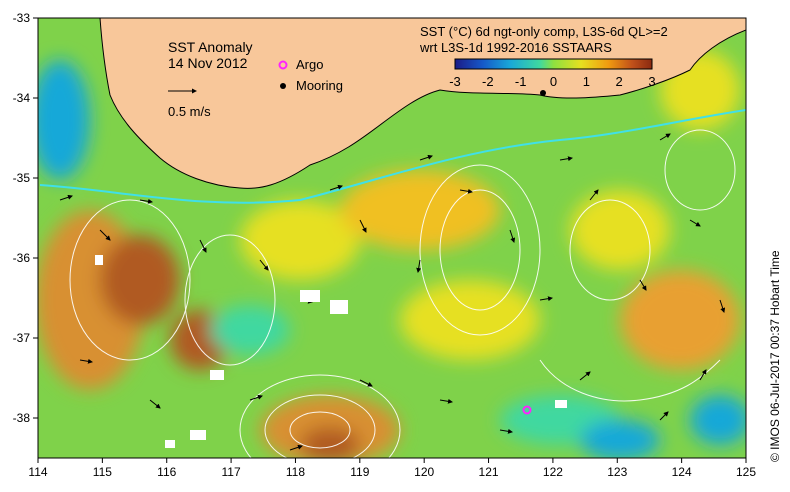 The width and height of the screenshot is (790, 492). What do you see at coordinates (586, 81) in the screenshot?
I see `colorbar-tick-label: 1` at bounding box center [586, 81].